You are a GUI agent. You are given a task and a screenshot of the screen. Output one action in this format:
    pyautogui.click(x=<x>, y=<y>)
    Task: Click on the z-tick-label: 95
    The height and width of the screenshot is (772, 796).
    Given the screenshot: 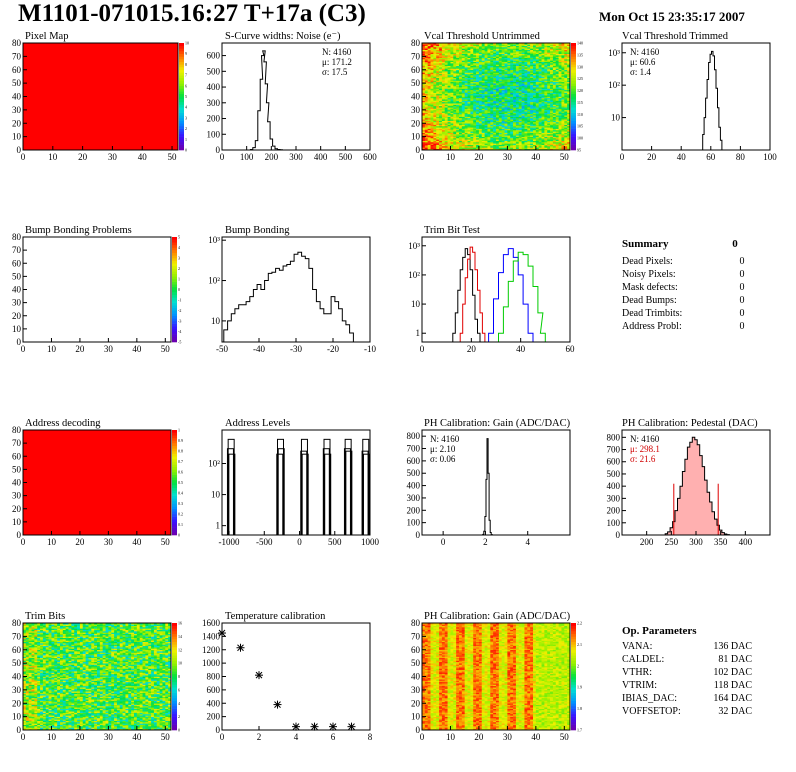 What is the action you would take?
    pyautogui.click(x=579, y=150)
    